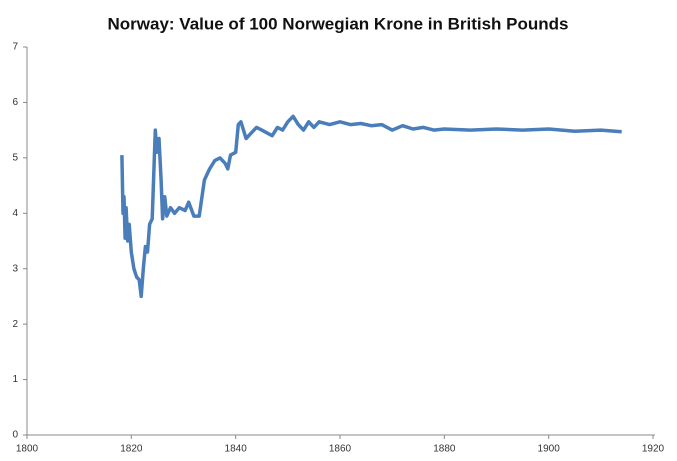  I want to click on y-tick-label: 7, so click(15, 47).